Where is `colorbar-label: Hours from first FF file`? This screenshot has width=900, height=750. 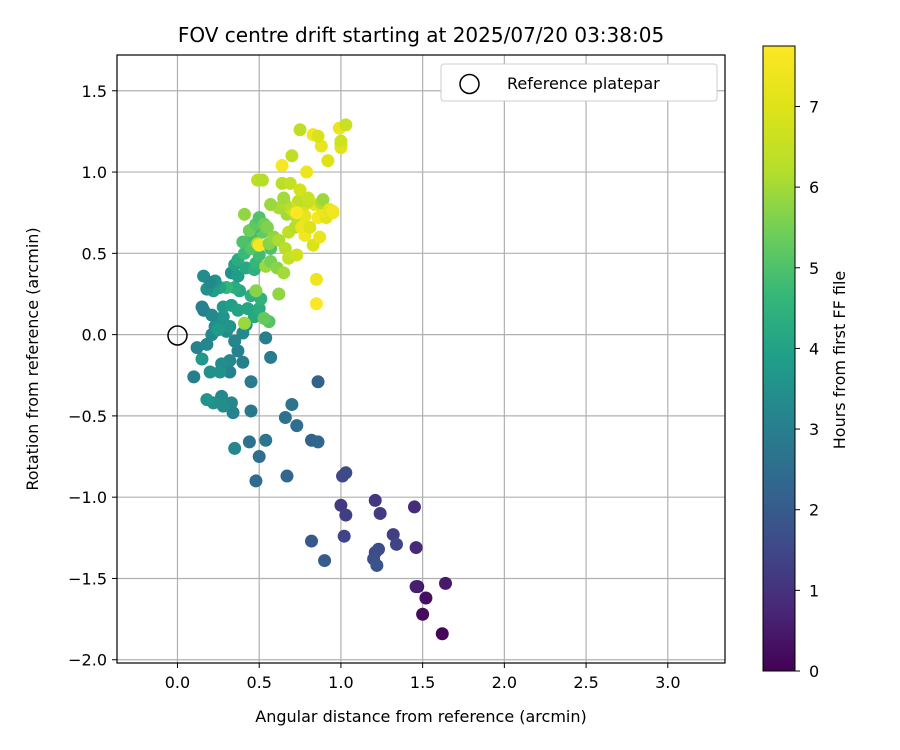
colorbar-label: Hours from first FF file is located at coordinates (839, 360).